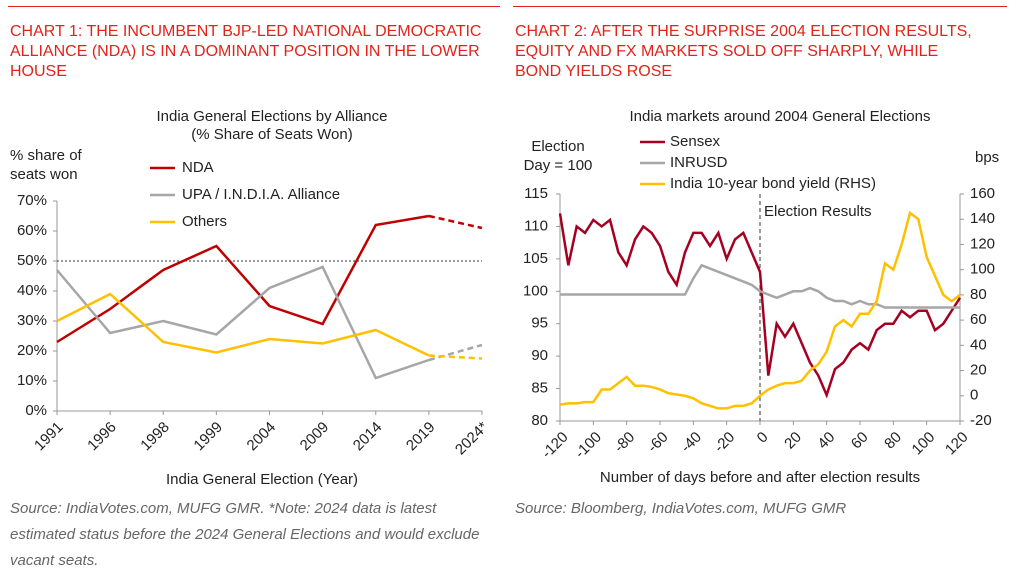 The image size is (1022, 581). What do you see at coordinates (982, 193) in the screenshot?
I see `y2-tick-label: 160` at bounding box center [982, 193].